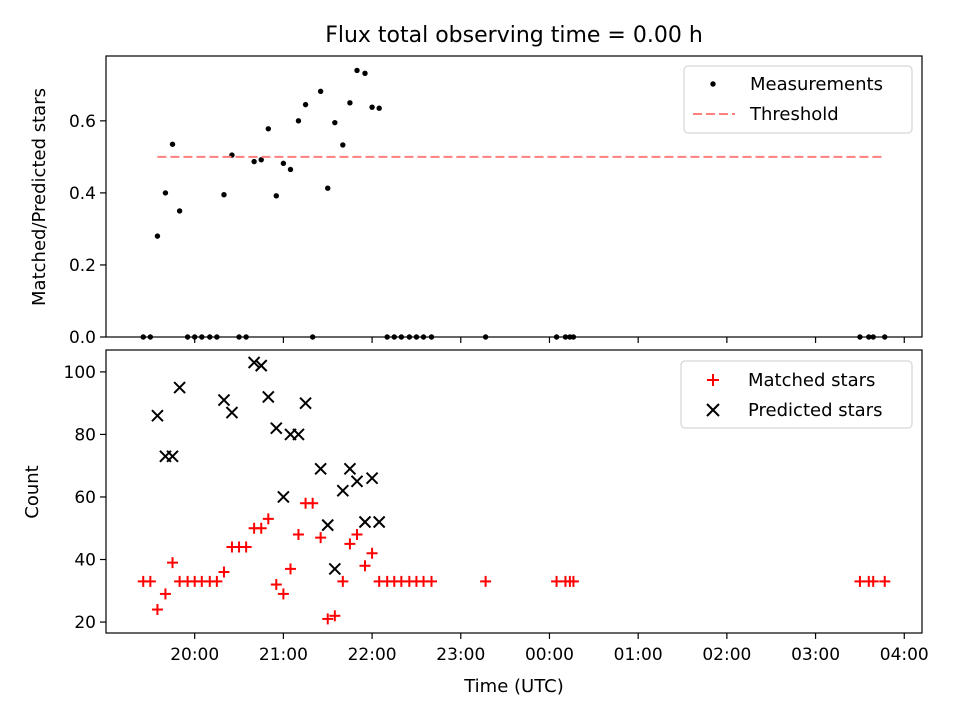  What do you see at coordinates (549, 655) in the screenshot?
I see `x-tick-label: 00:00` at bounding box center [549, 655].